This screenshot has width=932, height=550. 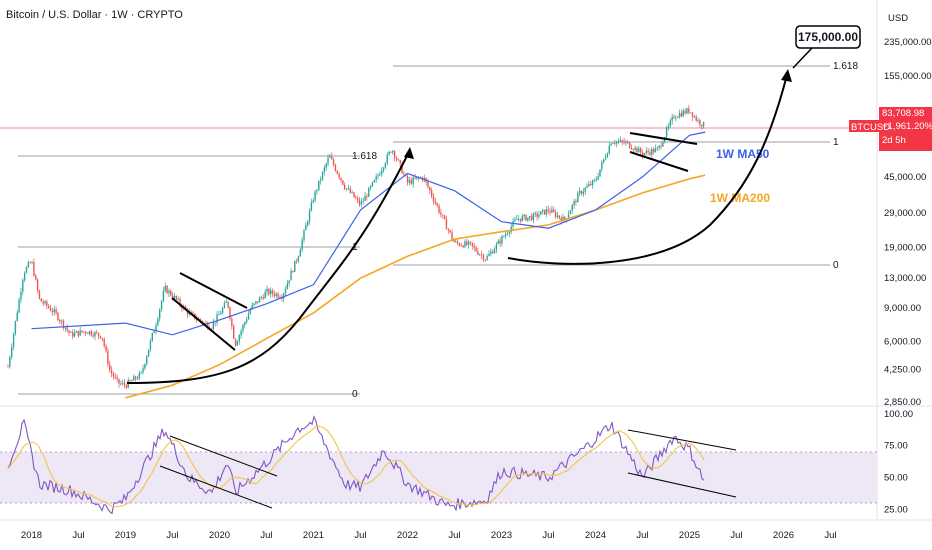 What do you see at coordinates (905, 177) in the screenshot?
I see `price-tick: 45,000.00` at bounding box center [905, 177].